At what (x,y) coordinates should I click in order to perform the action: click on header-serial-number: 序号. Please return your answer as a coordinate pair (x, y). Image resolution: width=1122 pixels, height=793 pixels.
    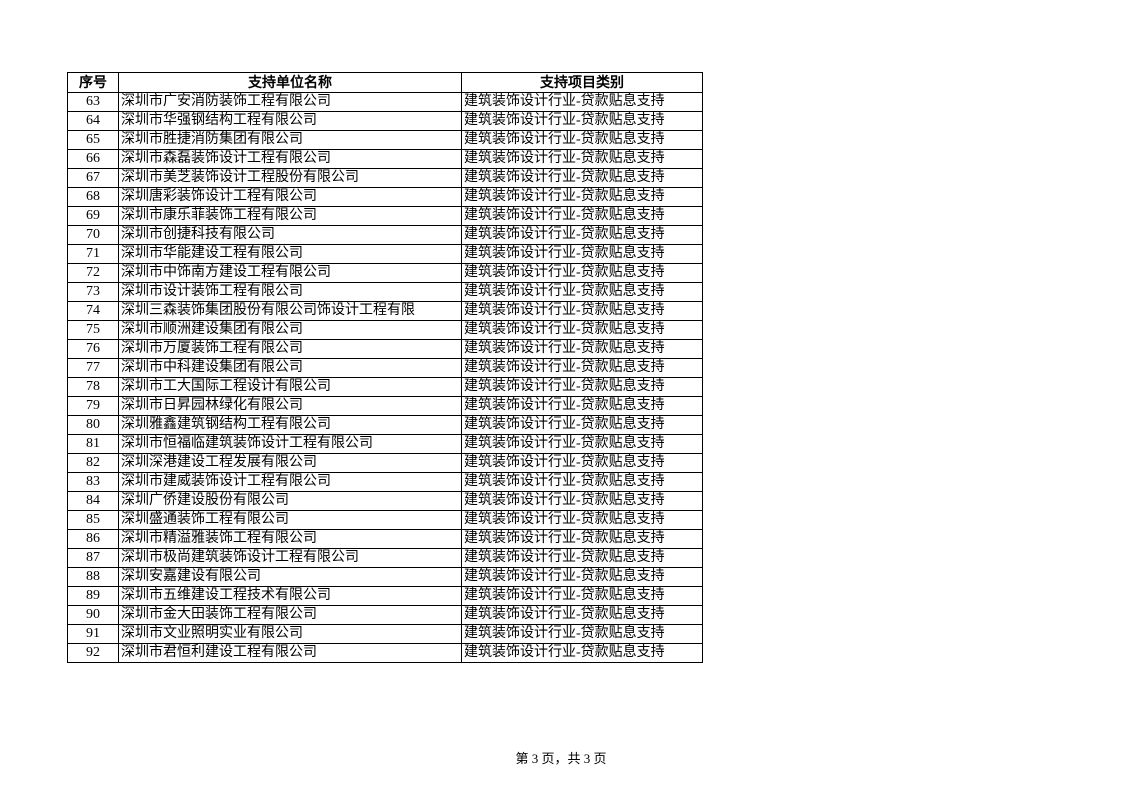
    Looking at the image, I should click on (93, 82).